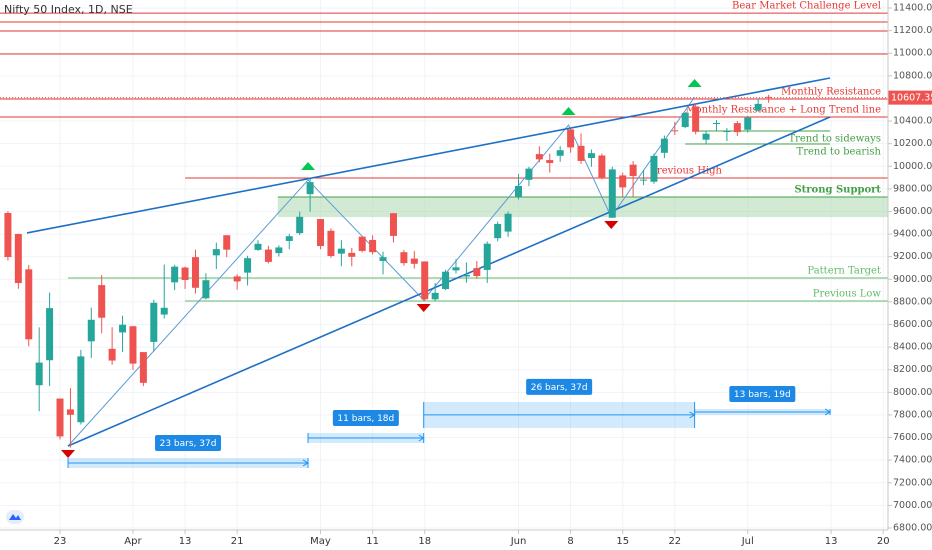 The width and height of the screenshot is (932, 550). I want to click on y-tick-label: 8600.00, so click(912, 324).